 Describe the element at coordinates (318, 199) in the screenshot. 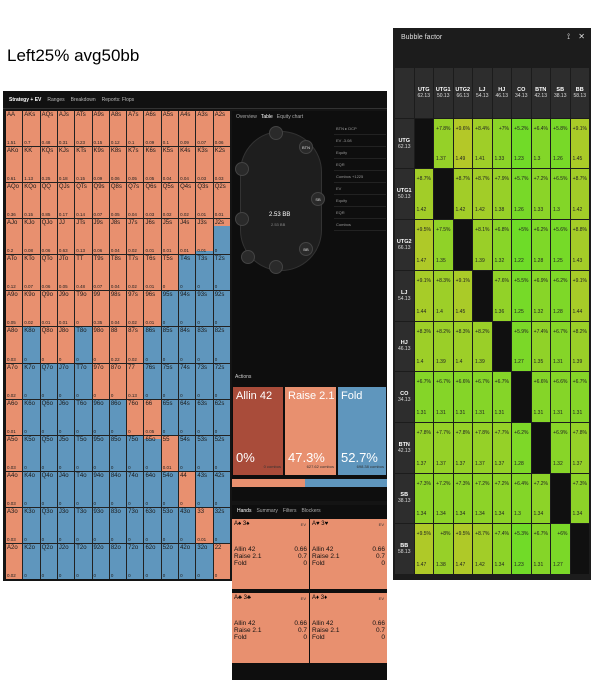

I see `seat-sb: SB` at that location.